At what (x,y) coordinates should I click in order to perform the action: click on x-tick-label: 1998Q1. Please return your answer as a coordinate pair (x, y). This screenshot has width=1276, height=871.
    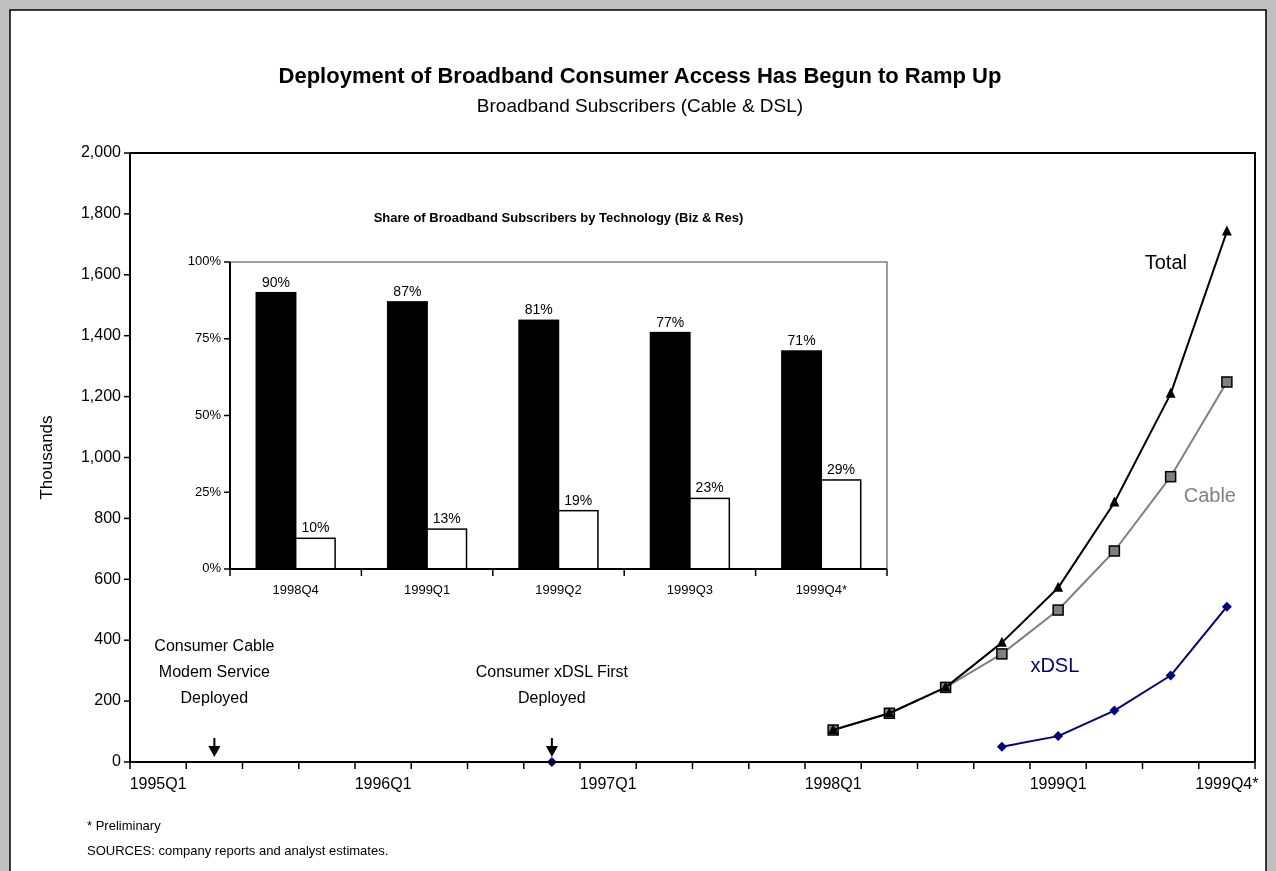
    Looking at the image, I should click on (833, 783).